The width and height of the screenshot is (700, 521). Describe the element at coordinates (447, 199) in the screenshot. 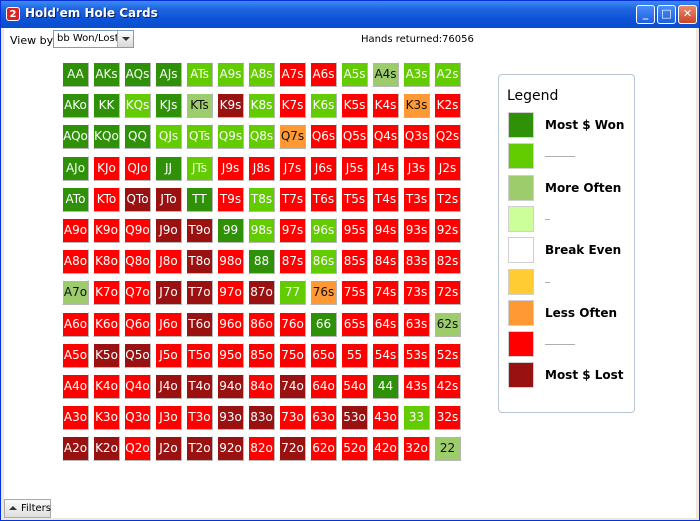

I see `hand-cell: T2s` at that location.